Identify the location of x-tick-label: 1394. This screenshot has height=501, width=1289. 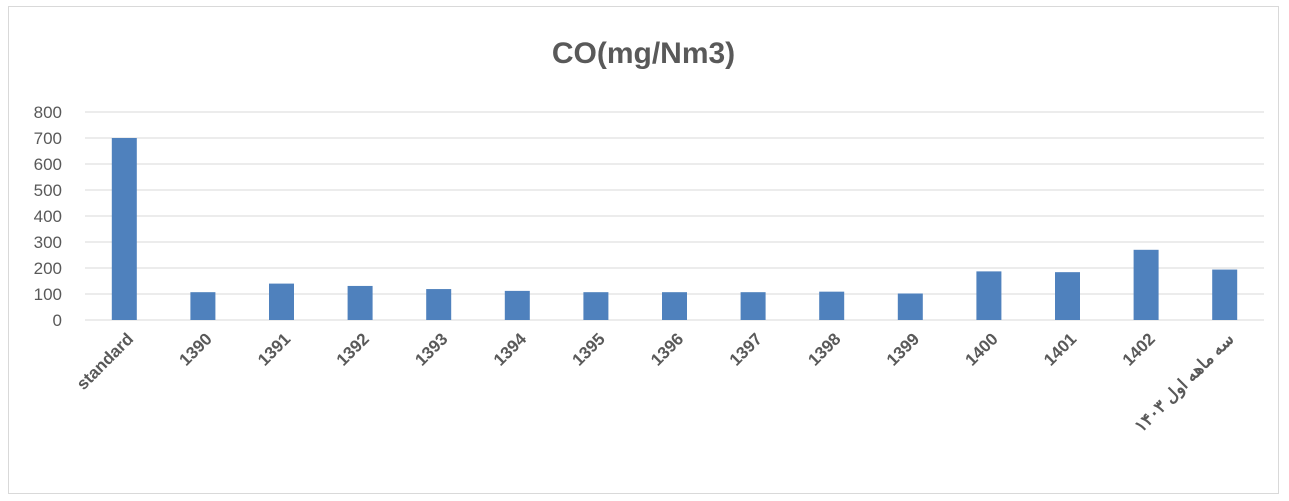
(510, 349).